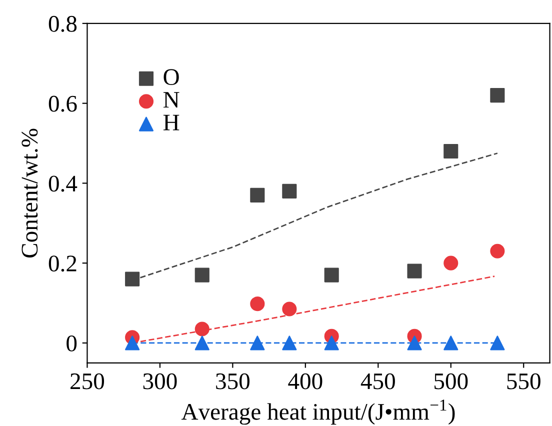 This screenshot has width=552, height=426. What do you see at coordinates (171, 122) in the screenshot?
I see `legend-label: H` at bounding box center [171, 122].